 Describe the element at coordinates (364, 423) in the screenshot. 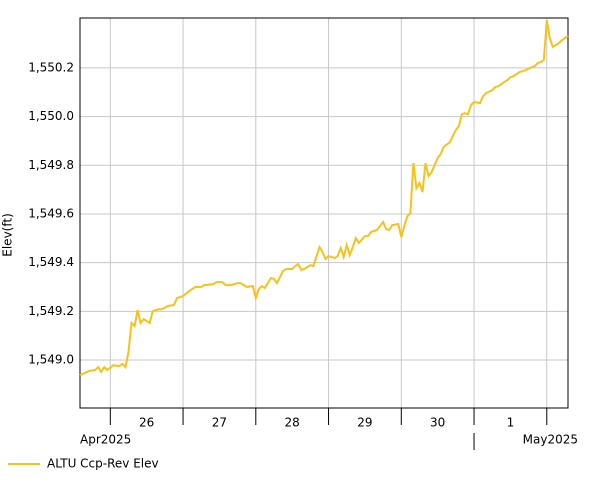

I see `x-tick-label: 29` at that location.